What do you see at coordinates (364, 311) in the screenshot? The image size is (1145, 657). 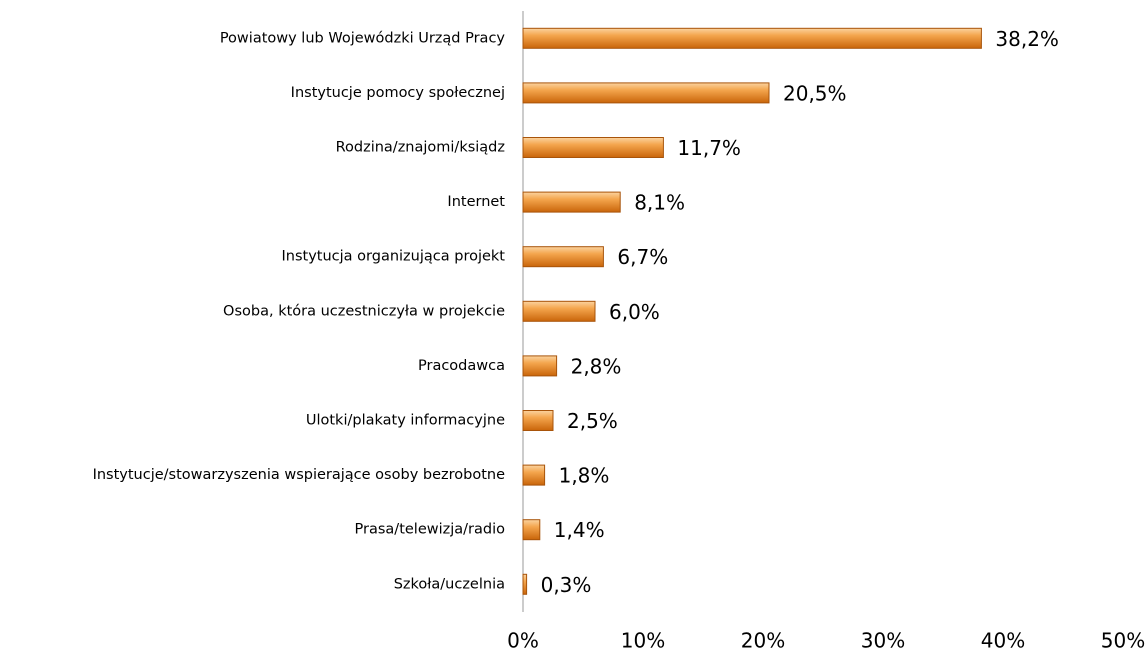 I see `category-label: Osoba, która uczestniczyła w projekcie` at bounding box center [364, 311].